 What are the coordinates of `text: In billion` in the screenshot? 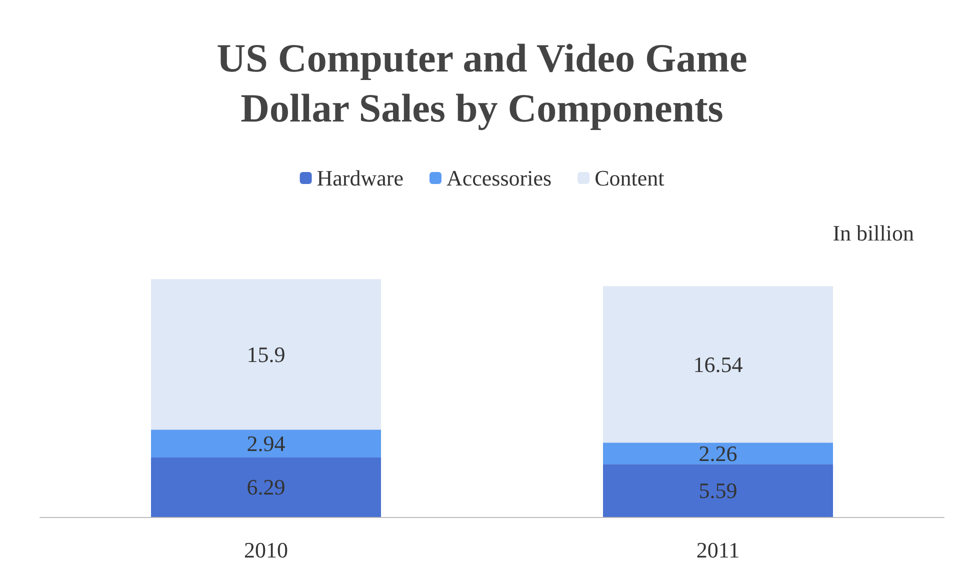 It's located at (873, 233).